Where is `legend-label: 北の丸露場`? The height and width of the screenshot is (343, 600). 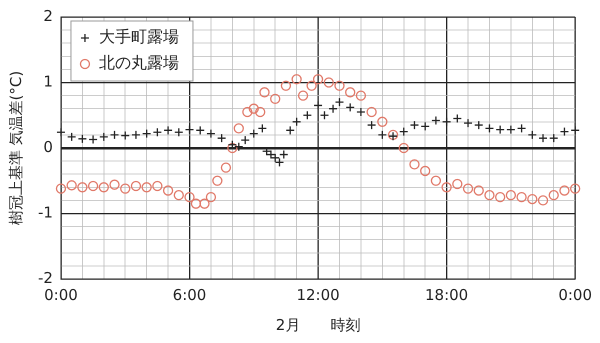
legend-label: 北の丸露場 is located at coordinates (138, 62).